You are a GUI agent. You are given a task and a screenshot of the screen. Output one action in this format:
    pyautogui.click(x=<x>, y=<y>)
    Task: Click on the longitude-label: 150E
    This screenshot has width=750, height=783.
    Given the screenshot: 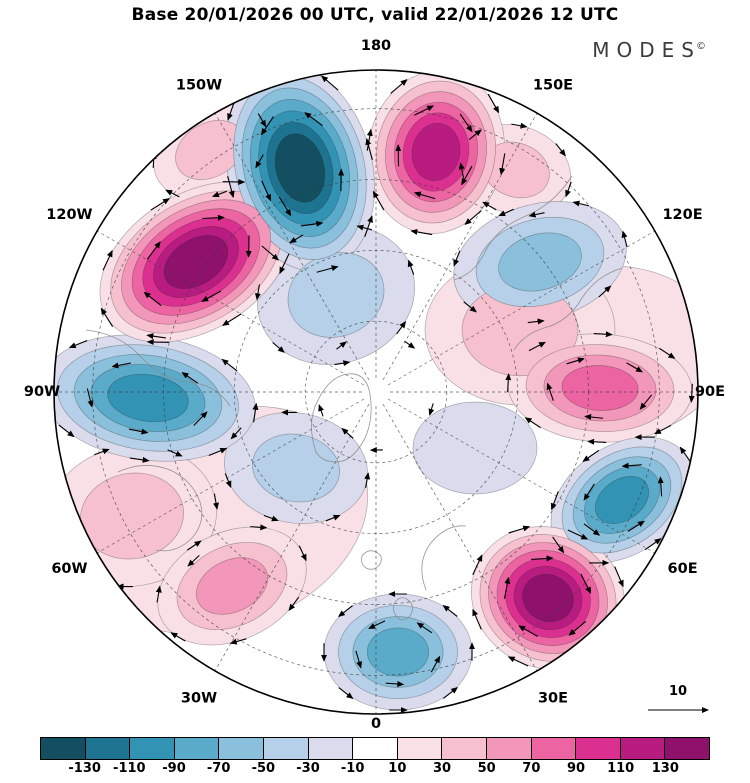 What is the action you would take?
    pyautogui.click(x=553, y=85)
    